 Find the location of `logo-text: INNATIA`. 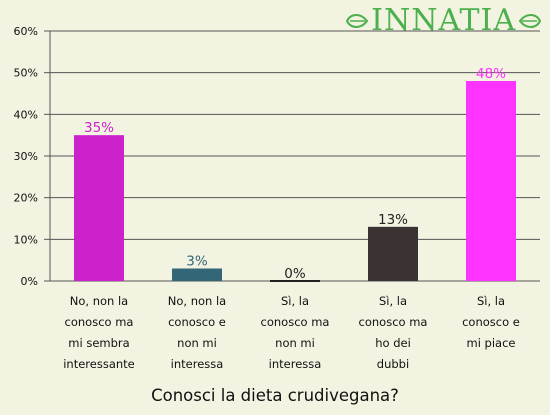

logo-text: INNATIA is located at coordinates (443, 20).